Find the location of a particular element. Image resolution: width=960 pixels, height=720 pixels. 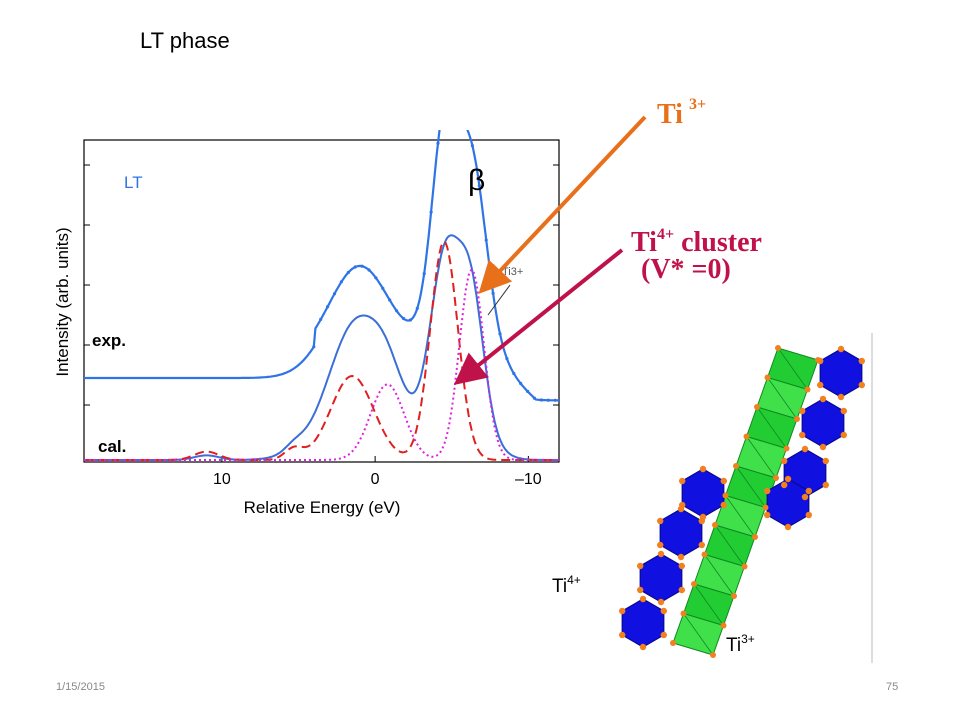

oxygen-atoms is located at coordinates (742, 501).